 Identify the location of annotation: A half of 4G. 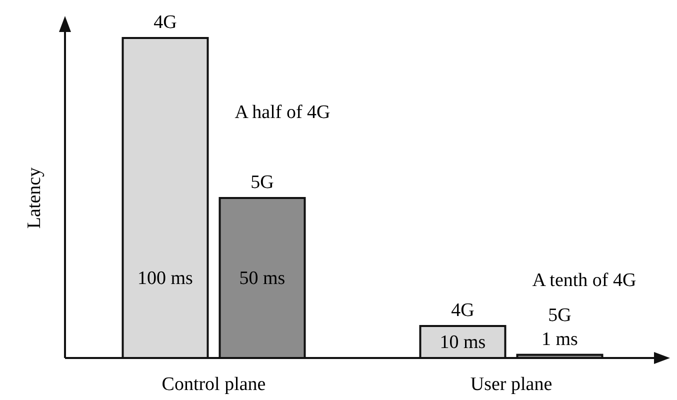
(282, 112).